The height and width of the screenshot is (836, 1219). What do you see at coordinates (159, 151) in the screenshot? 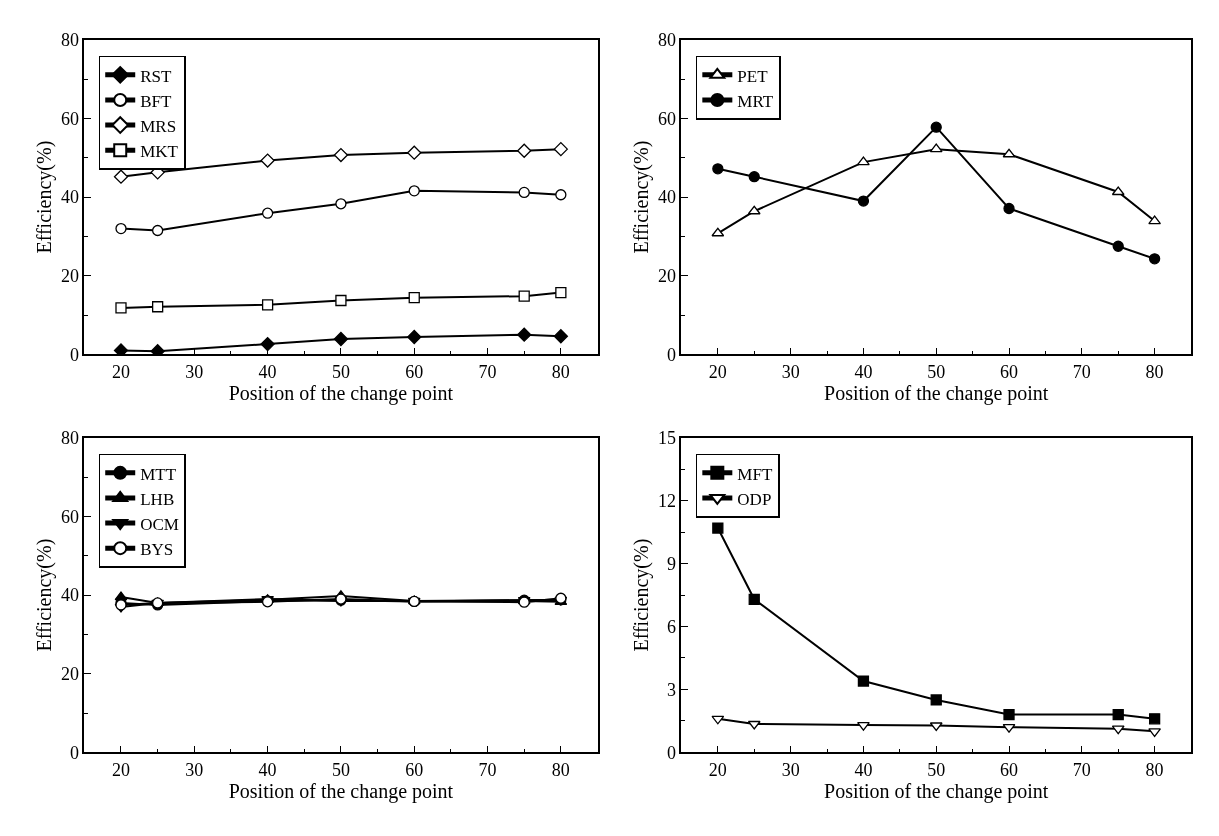
I see `legend-label: MKT` at bounding box center [159, 151].